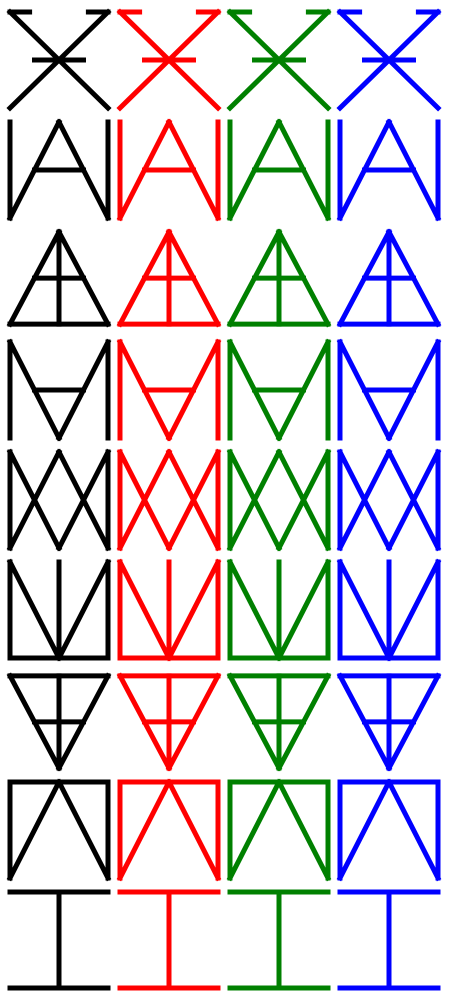 The width and height of the screenshot is (450, 1000). I want to click on double-x-glyph-black, so click(59, 500).